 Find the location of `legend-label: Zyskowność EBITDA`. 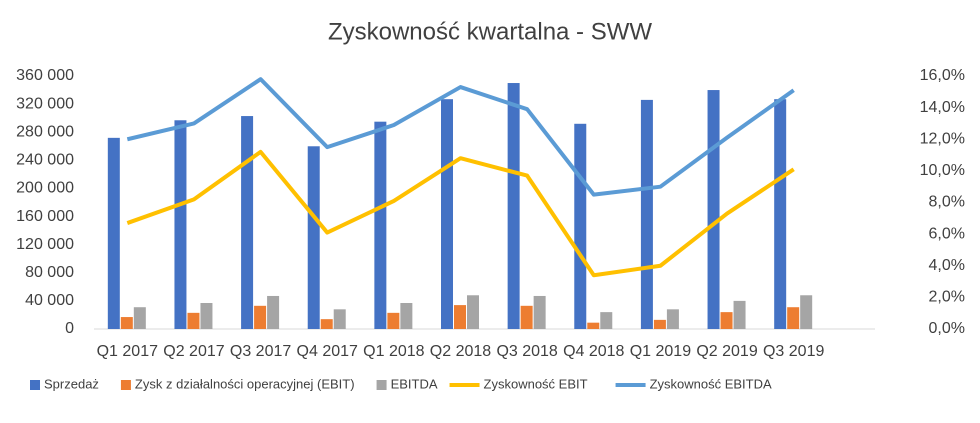

legend-label: Zyskowność EBITDA is located at coordinates (711, 383).